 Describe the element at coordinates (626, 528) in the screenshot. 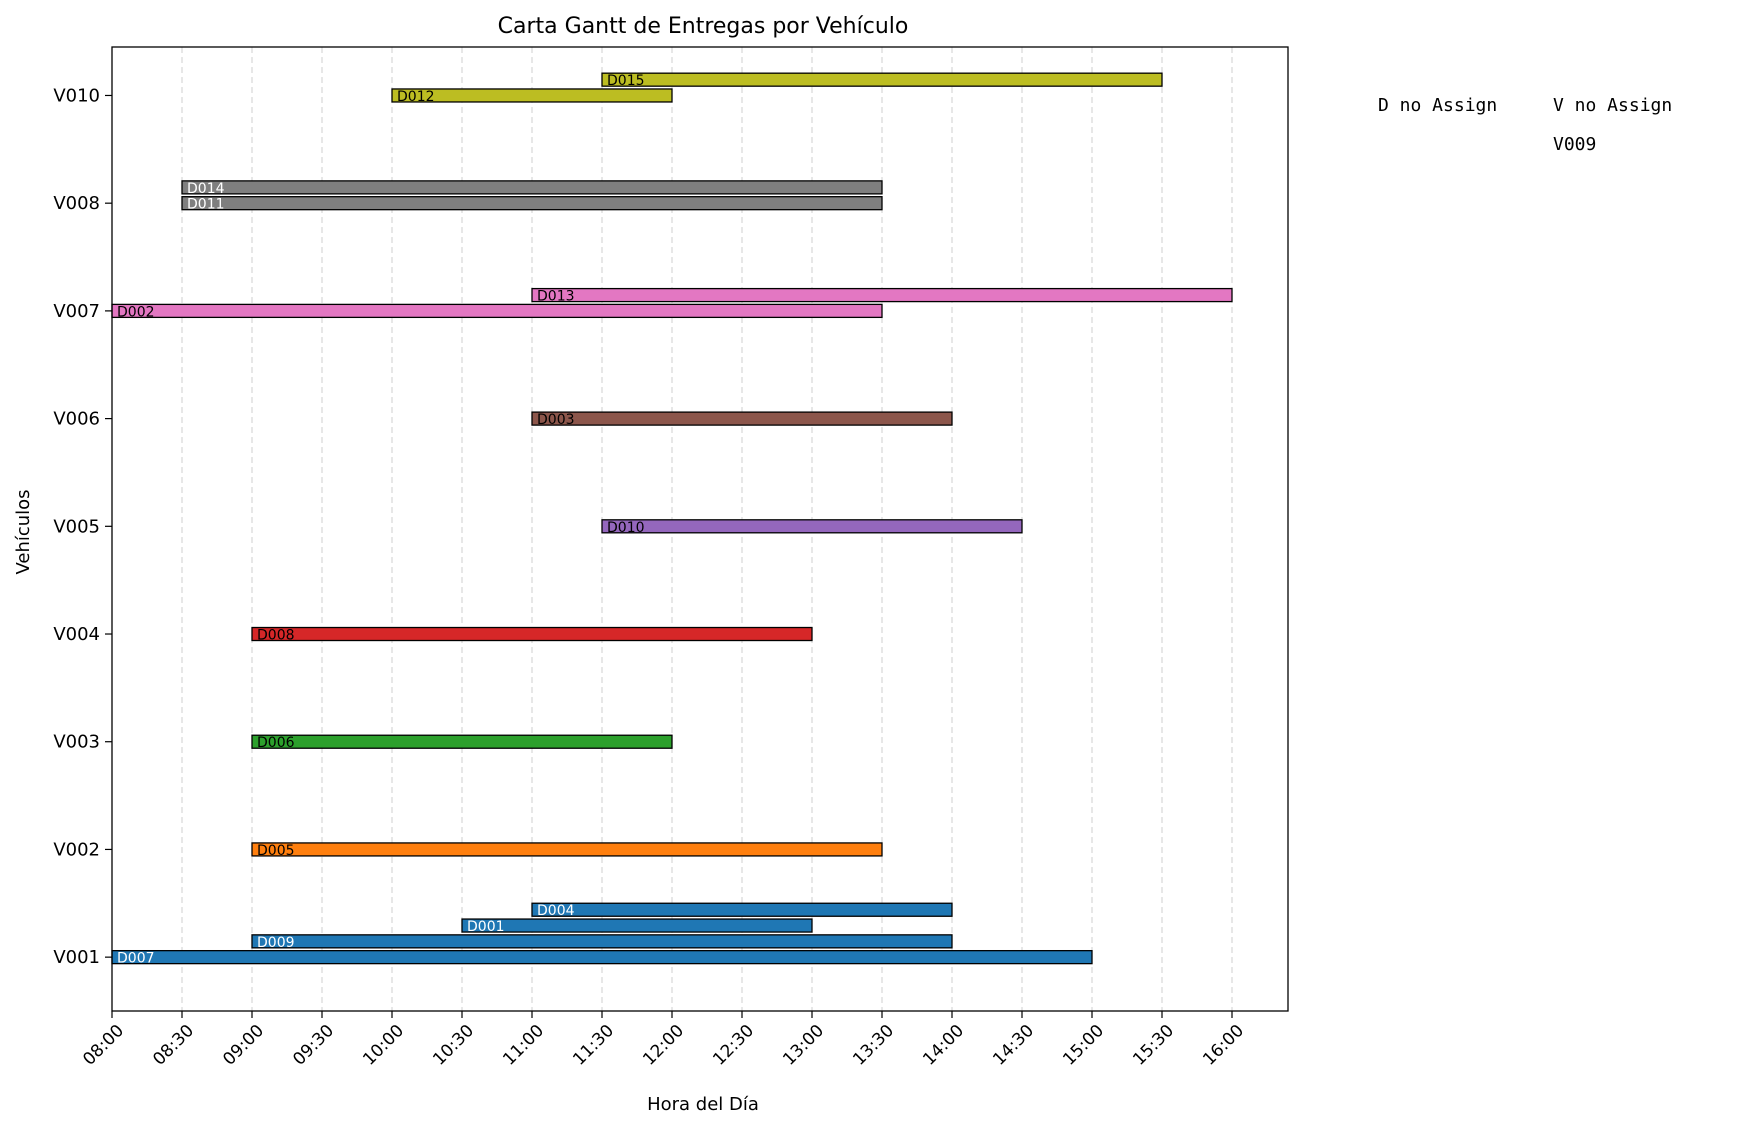

I see `bar-label-D010: D010` at that location.